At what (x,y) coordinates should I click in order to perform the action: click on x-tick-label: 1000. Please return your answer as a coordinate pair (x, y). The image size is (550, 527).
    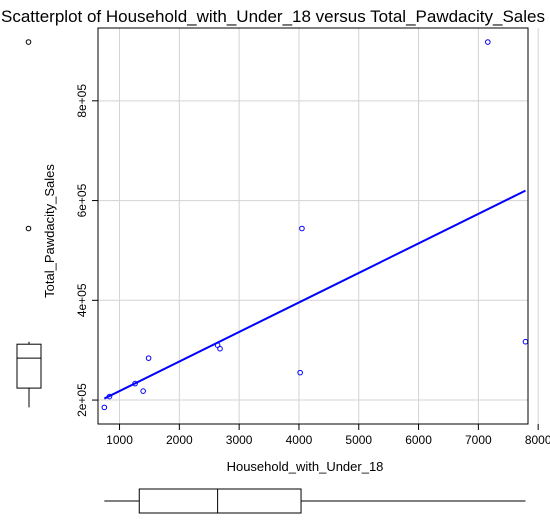
    Looking at the image, I should click on (119, 440).